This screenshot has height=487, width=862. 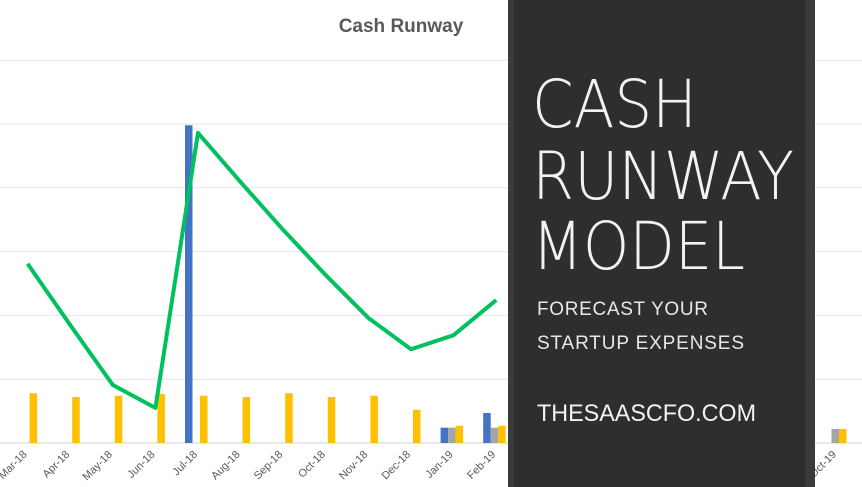 What do you see at coordinates (646, 413) in the screenshot?
I see `website: THESAASCFO.COM` at bounding box center [646, 413].